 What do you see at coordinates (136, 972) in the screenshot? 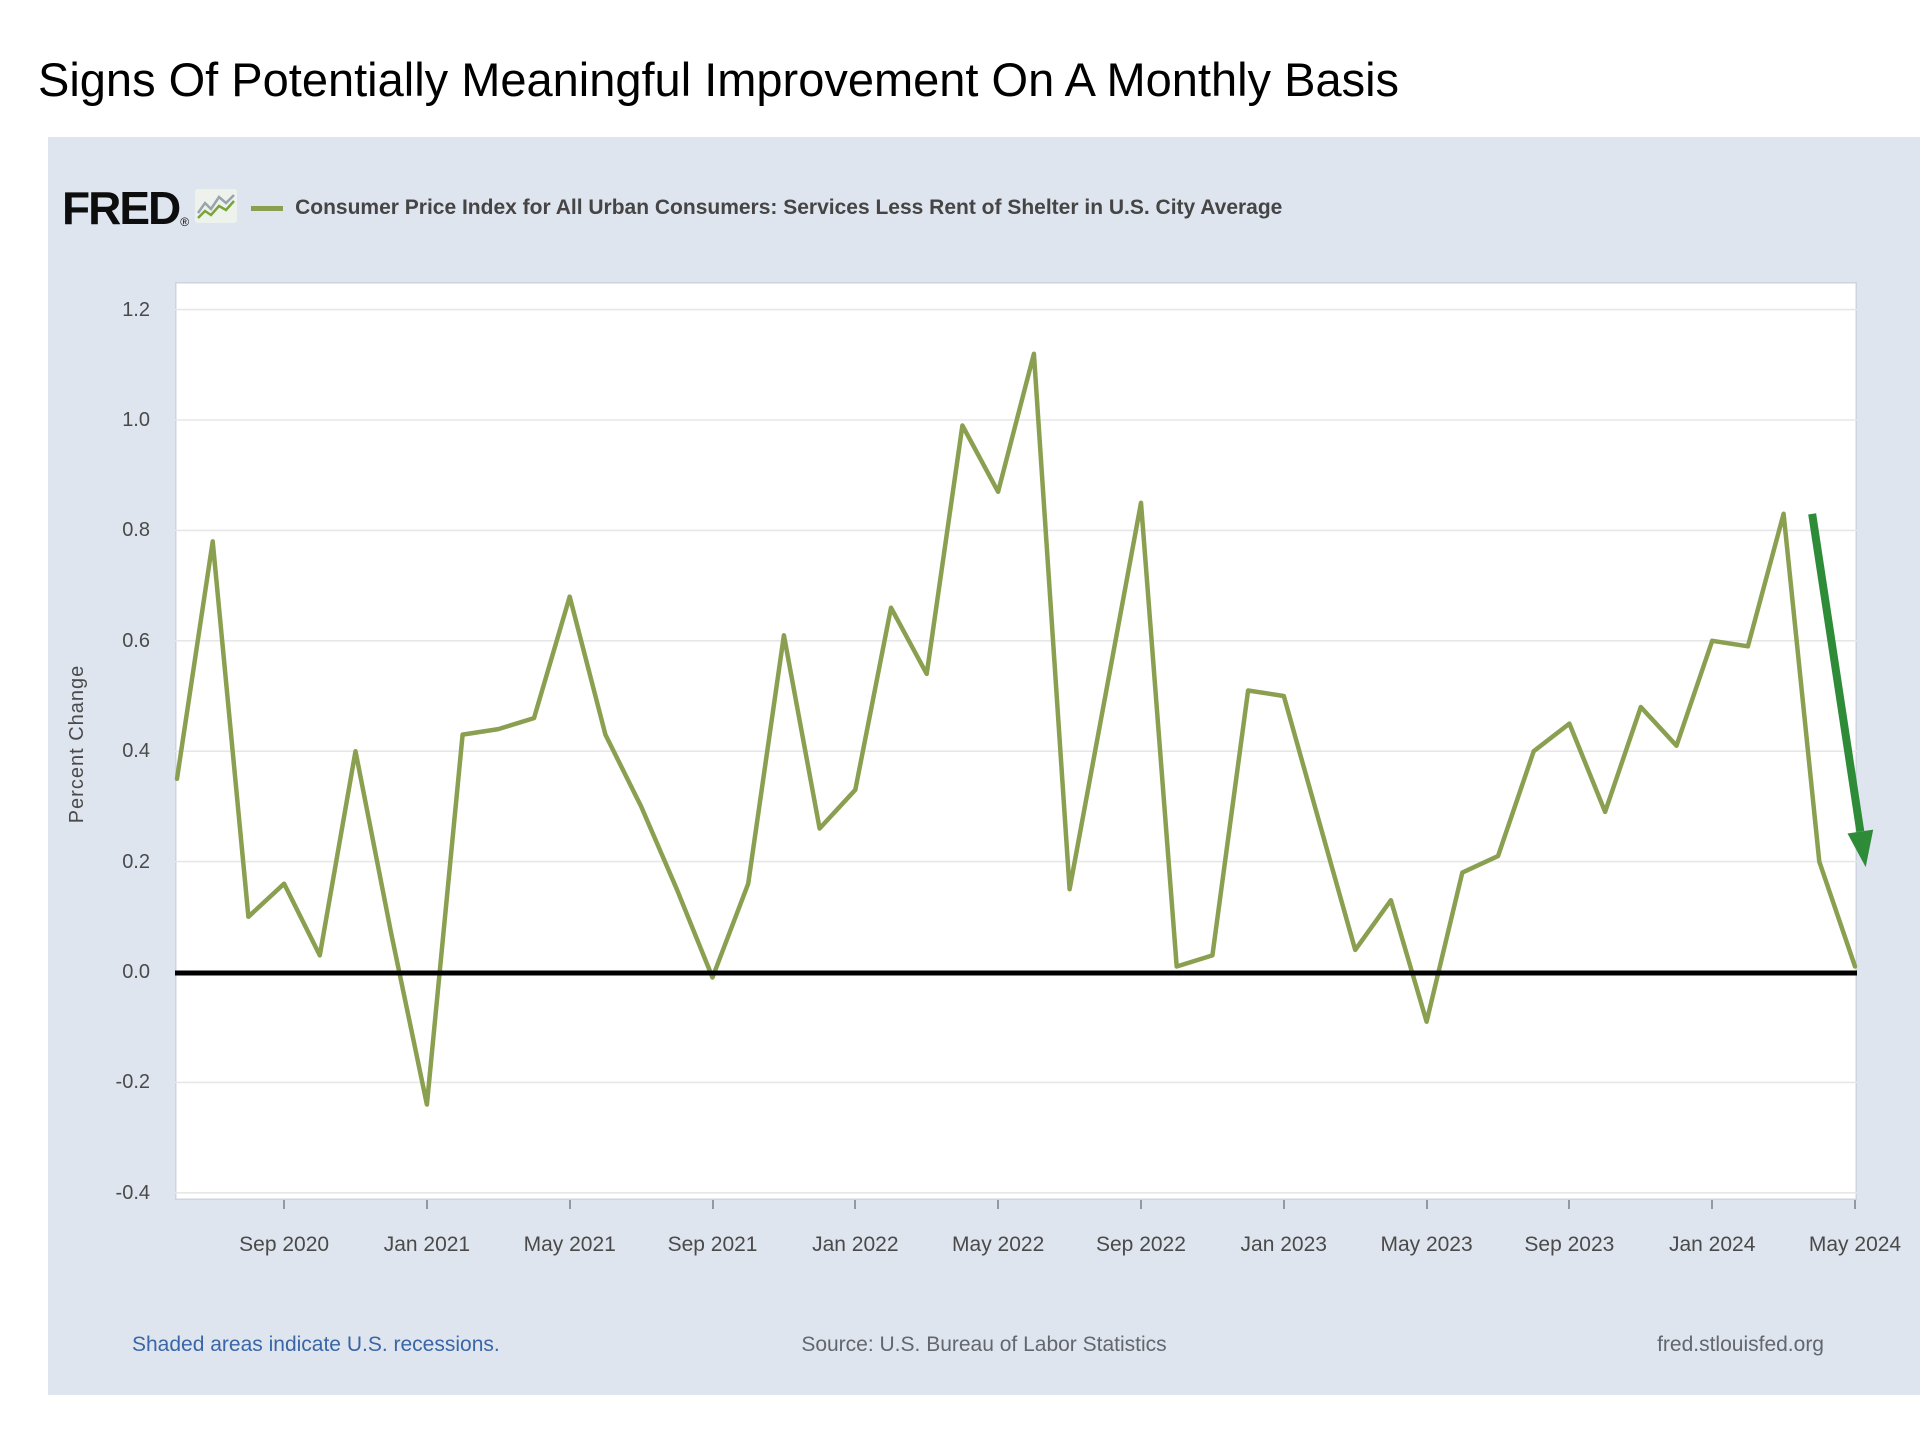
I see `y-tick-label: 0.0` at bounding box center [136, 972].